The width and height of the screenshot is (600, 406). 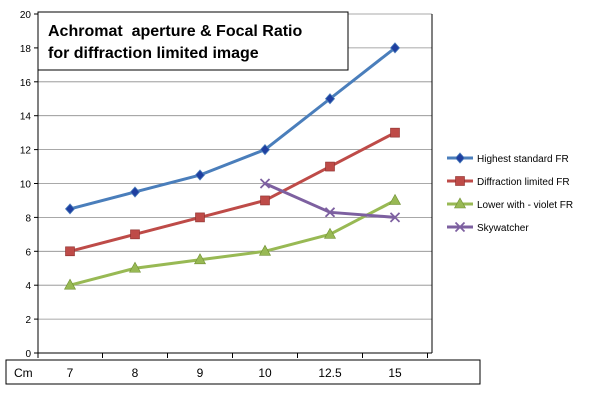 I want to click on legend-item: Skywatcher, so click(x=488, y=227).